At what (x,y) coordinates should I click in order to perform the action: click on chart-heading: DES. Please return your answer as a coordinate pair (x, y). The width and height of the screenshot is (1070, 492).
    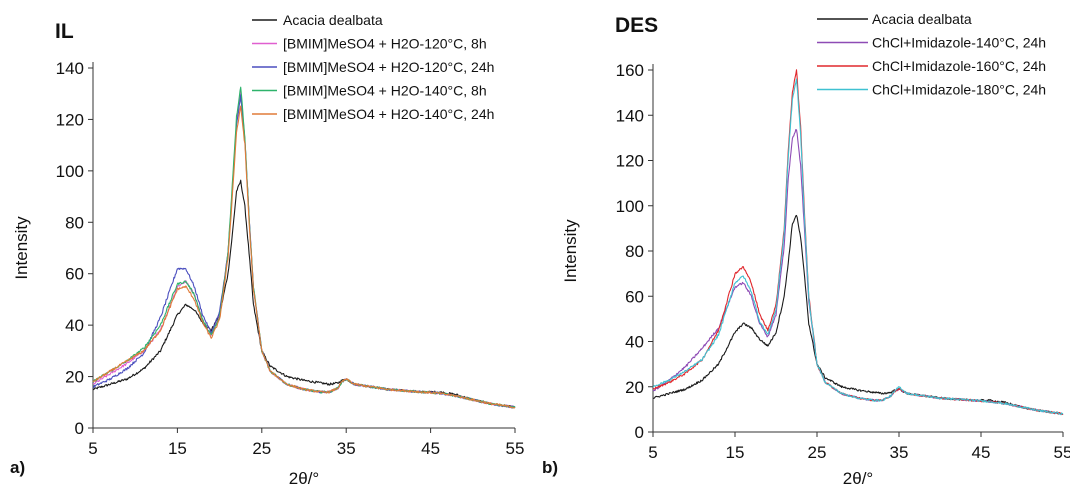
    Looking at the image, I should click on (636, 25).